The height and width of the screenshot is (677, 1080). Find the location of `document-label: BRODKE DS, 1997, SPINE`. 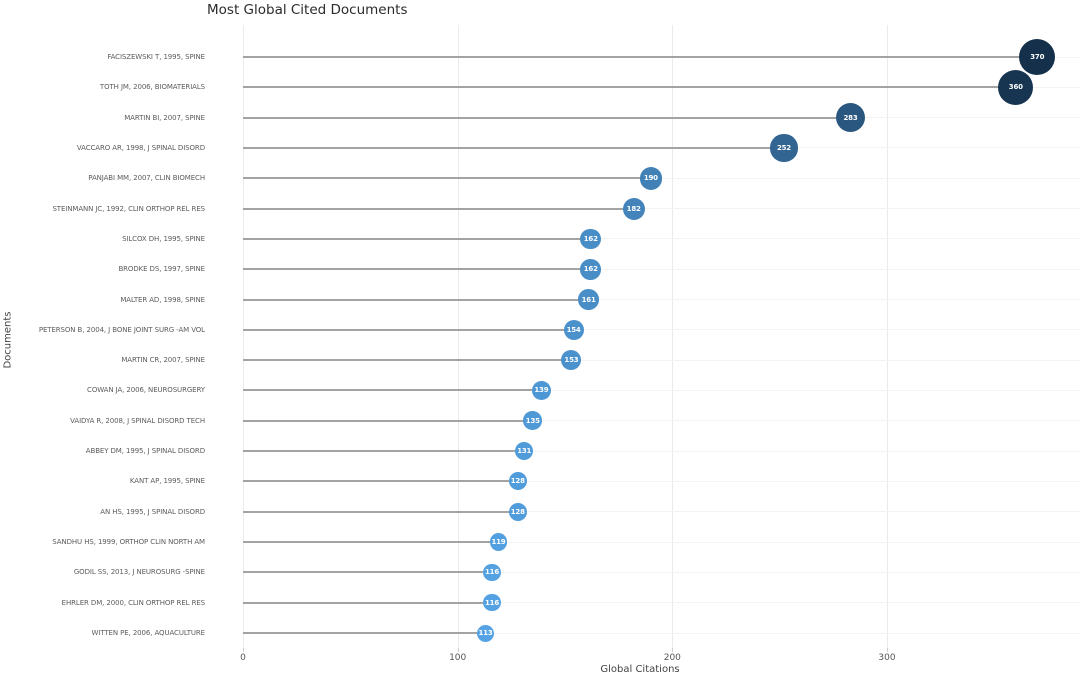

document-label: BRODKE DS, 1997, SPINE is located at coordinates (161, 269).